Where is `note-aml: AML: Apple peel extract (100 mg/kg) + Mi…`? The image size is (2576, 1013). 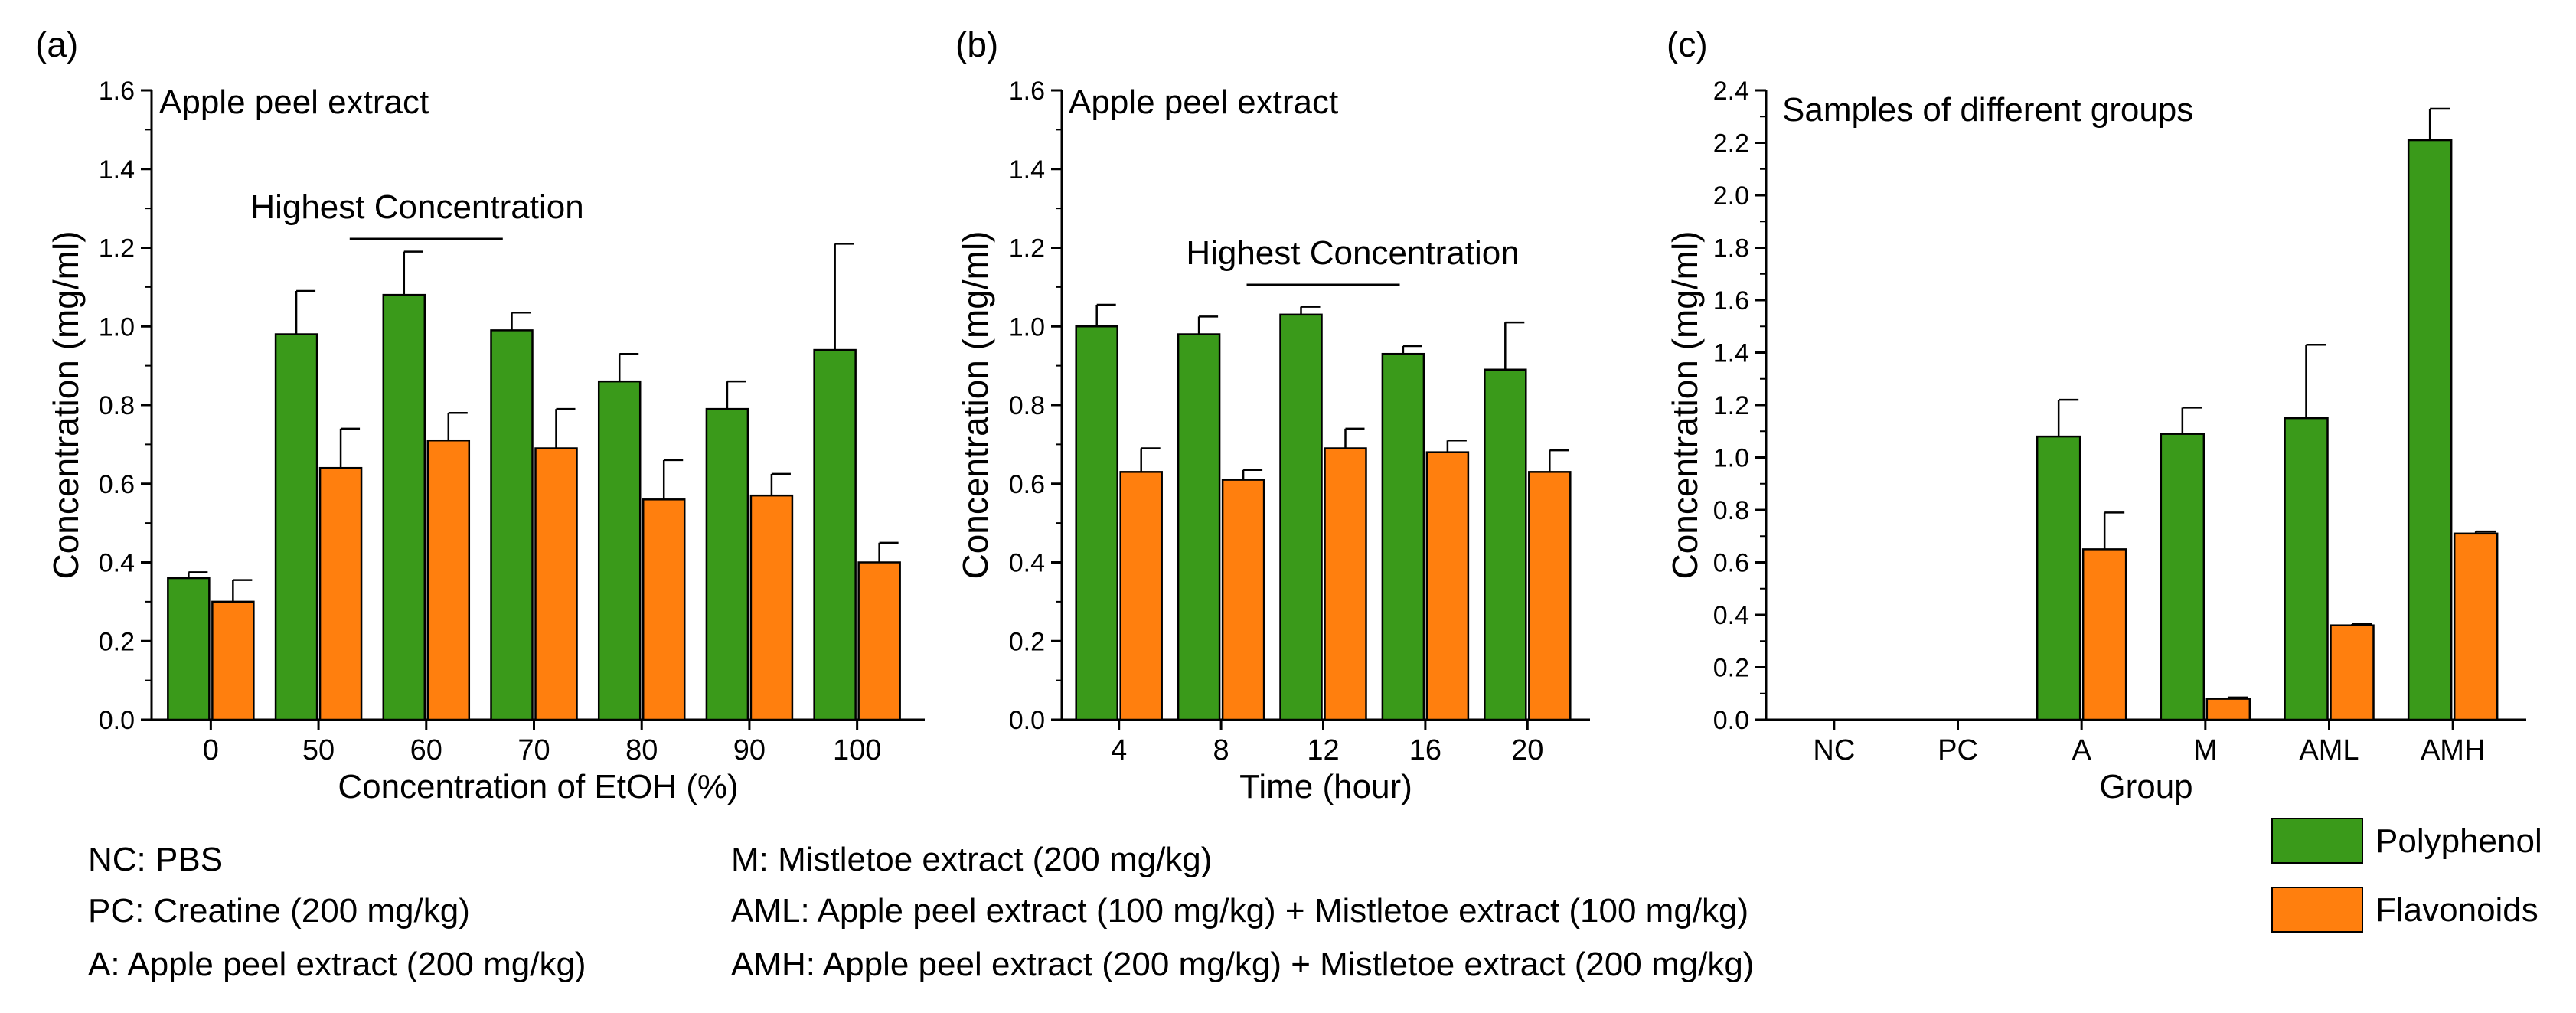
note-aml: AML: Apple peel extract (100 mg/kg) + Mi… is located at coordinates (1240, 911).